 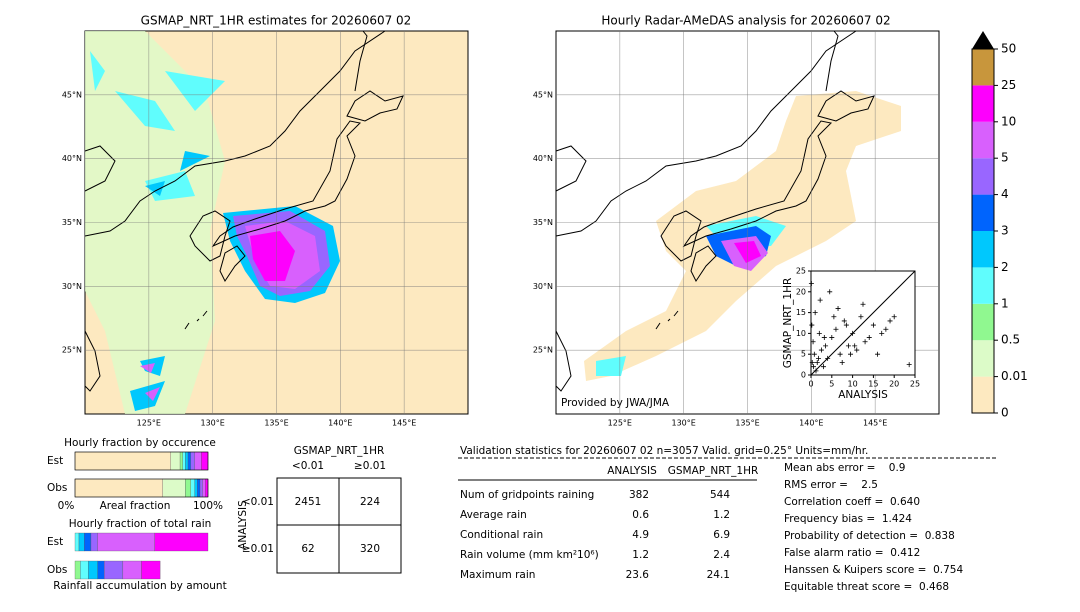 I want to click on row-label: <0.01, so click(x=258, y=502).